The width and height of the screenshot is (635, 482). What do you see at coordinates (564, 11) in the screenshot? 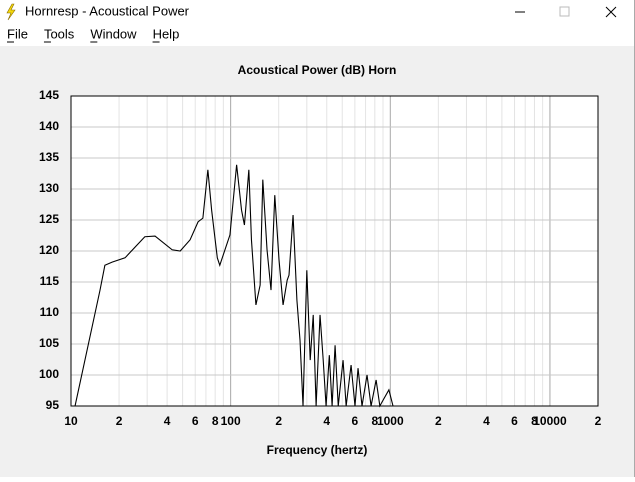
I see `maximize-button` at bounding box center [564, 11].